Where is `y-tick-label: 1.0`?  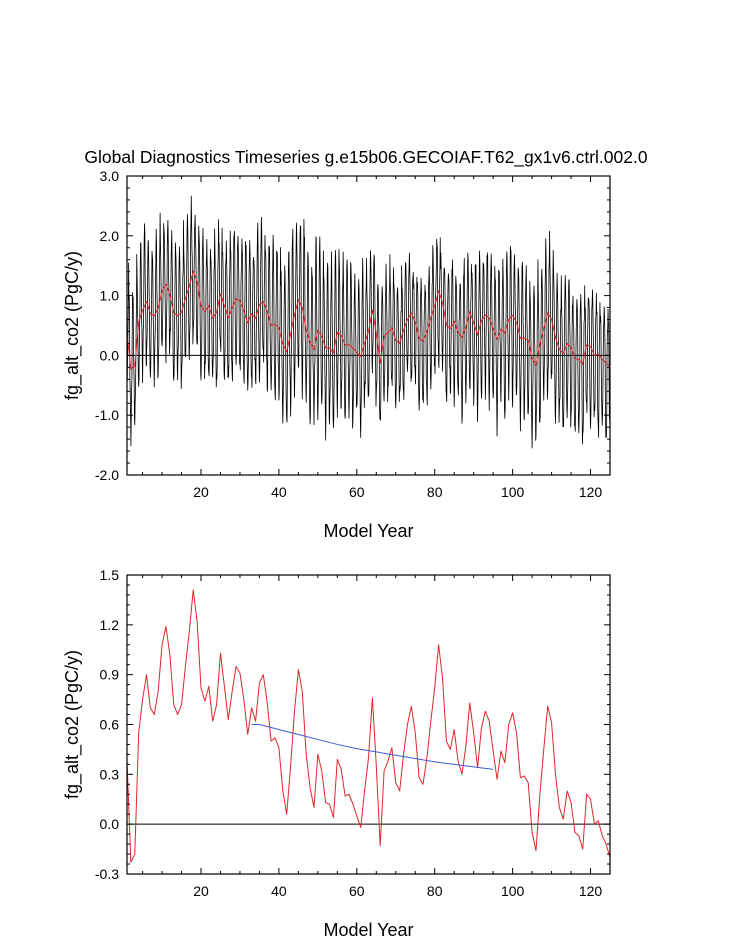
y-tick-label: 1.0 is located at coordinates (110, 296).